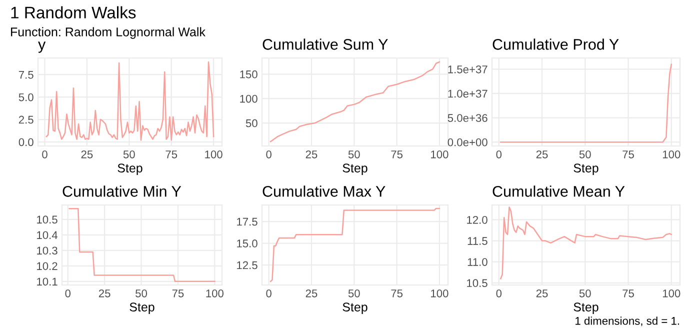 The width and height of the screenshot is (688, 335). I want to click on y-tick-label: 17.5, so click(247, 222).